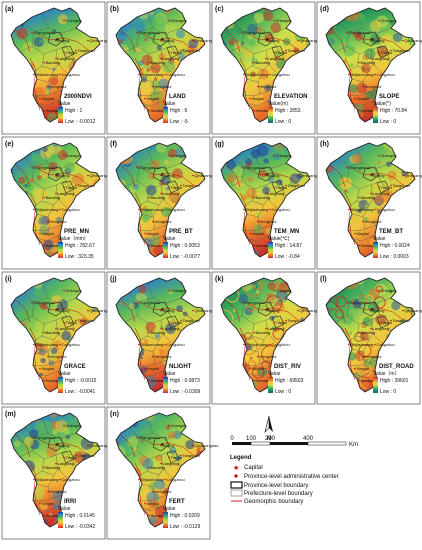 The height and width of the screenshot is (550, 422). Describe the element at coordinates (251, 439) in the screenshot. I see `scale-tick-100: 100` at that location.